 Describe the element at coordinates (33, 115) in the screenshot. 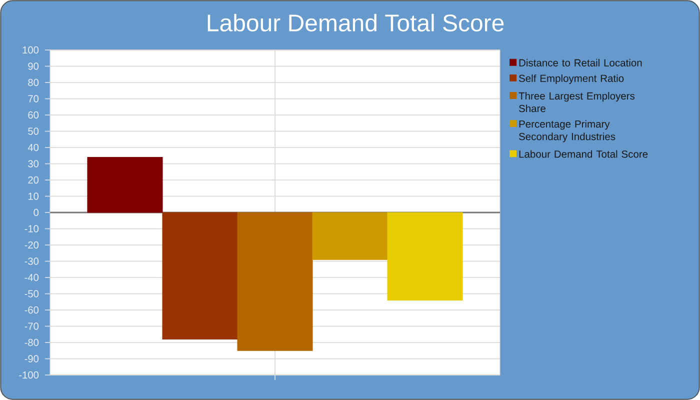

I see `y-tick-label: 60` at that location.